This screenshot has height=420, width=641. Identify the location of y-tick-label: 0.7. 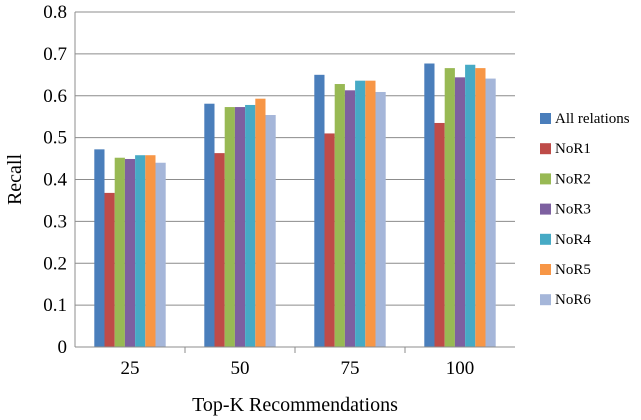
(55, 54).